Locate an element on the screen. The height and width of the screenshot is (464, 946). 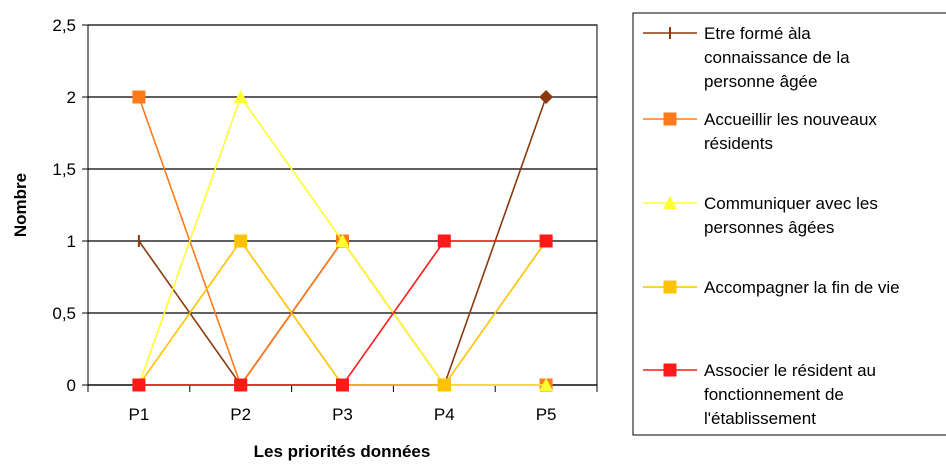
legend-label: connaissance de la is located at coordinates (777, 57).